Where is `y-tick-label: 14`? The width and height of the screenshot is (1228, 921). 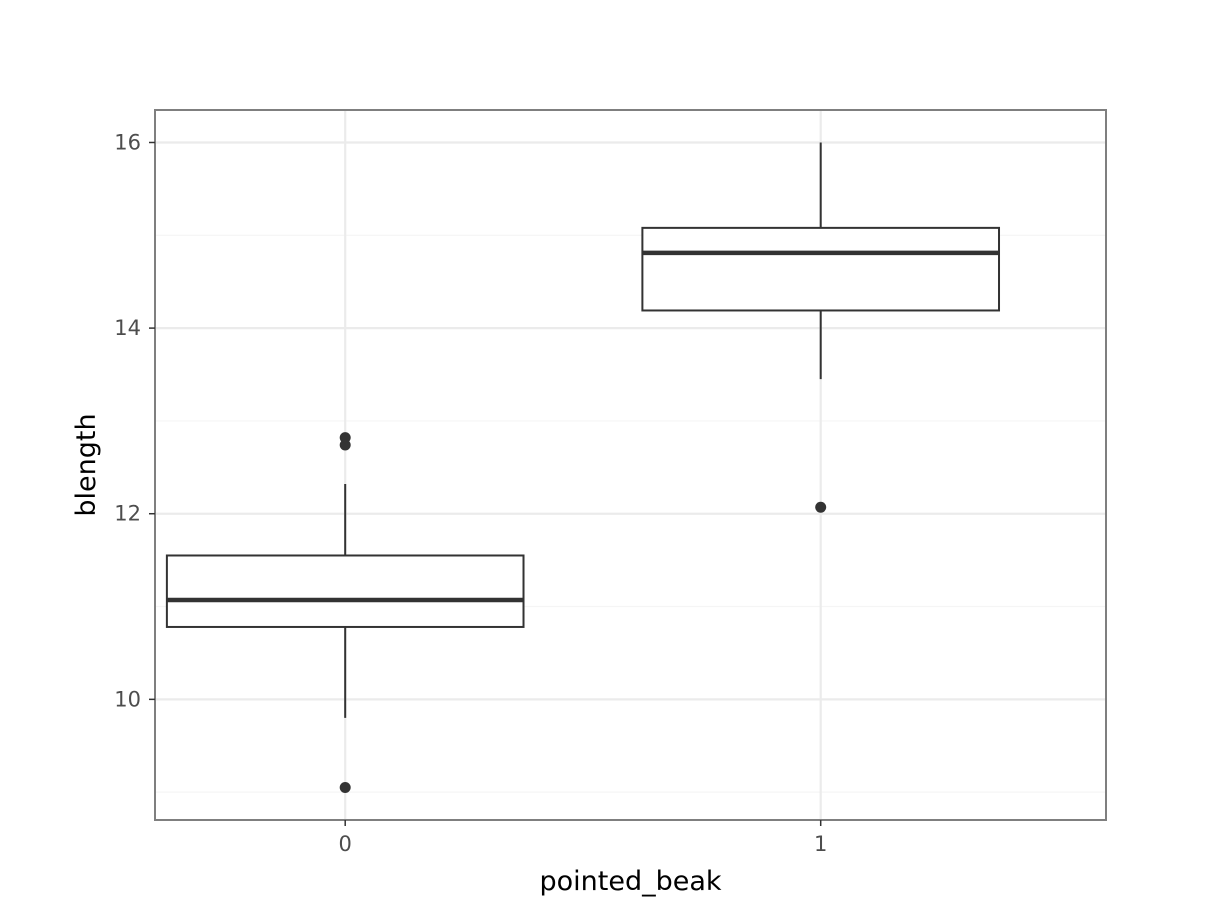
y-tick-label: 14 is located at coordinates (127, 328).